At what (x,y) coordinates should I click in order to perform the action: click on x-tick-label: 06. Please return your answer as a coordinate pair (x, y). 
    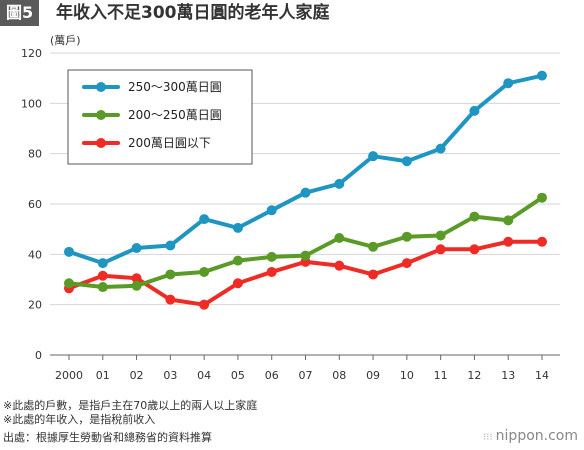
    Looking at the image, I should click on (272, 375).